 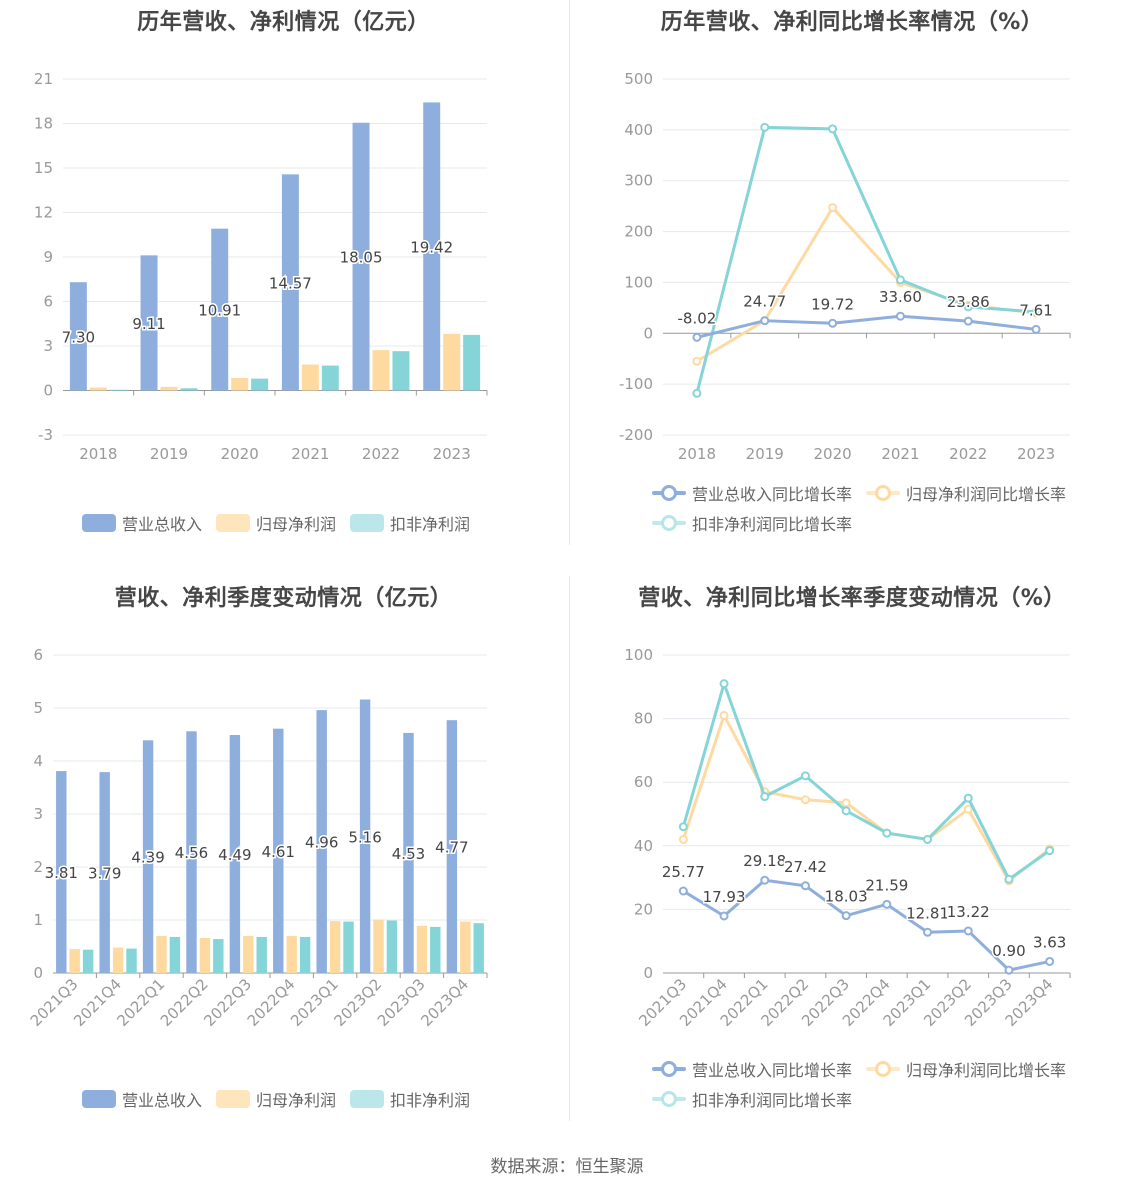 What do you see at coordinates (147, 858) in the screenshot?
I see `bar-data-label: 4.39` at bounding box center [147, 858].